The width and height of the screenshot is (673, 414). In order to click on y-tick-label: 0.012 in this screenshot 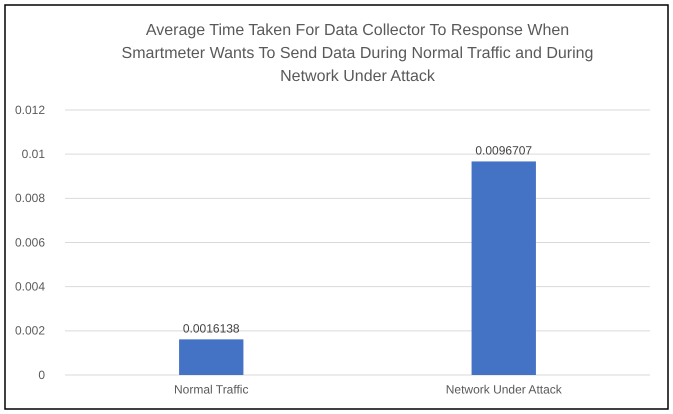, I will do `click(30, 109)`.